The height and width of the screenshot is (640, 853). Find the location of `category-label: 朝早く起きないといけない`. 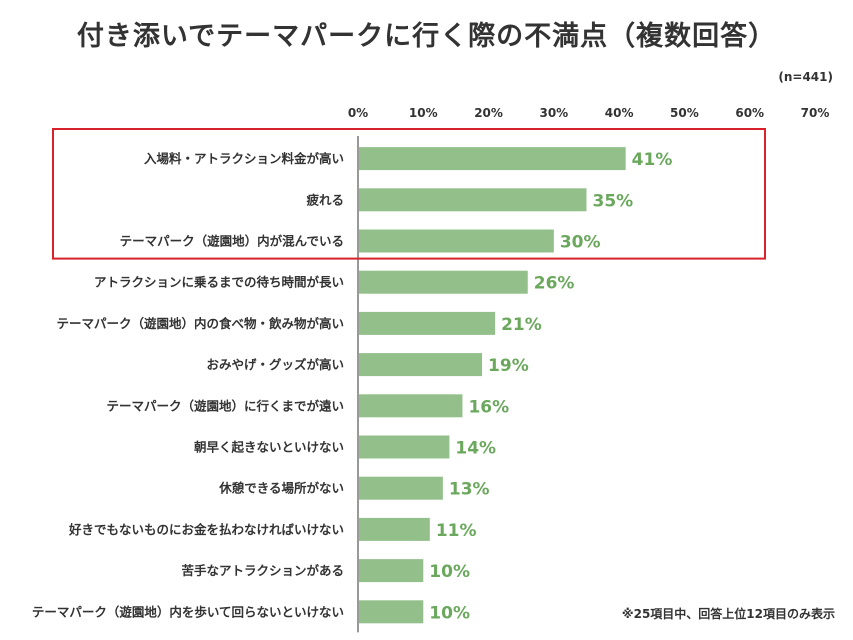

category-label: 朝早く起きないといけない is located at coordinates (269, 447).